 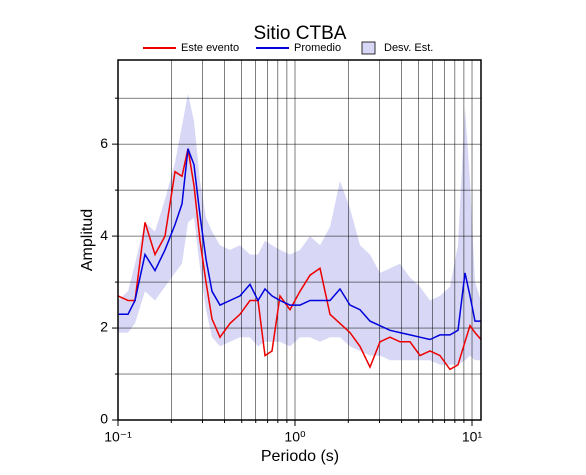 What do you see at coordinates (408, 48) in the screenshot?
I see `legend-label: Desv. Est.` at bounding box center [408, 48].